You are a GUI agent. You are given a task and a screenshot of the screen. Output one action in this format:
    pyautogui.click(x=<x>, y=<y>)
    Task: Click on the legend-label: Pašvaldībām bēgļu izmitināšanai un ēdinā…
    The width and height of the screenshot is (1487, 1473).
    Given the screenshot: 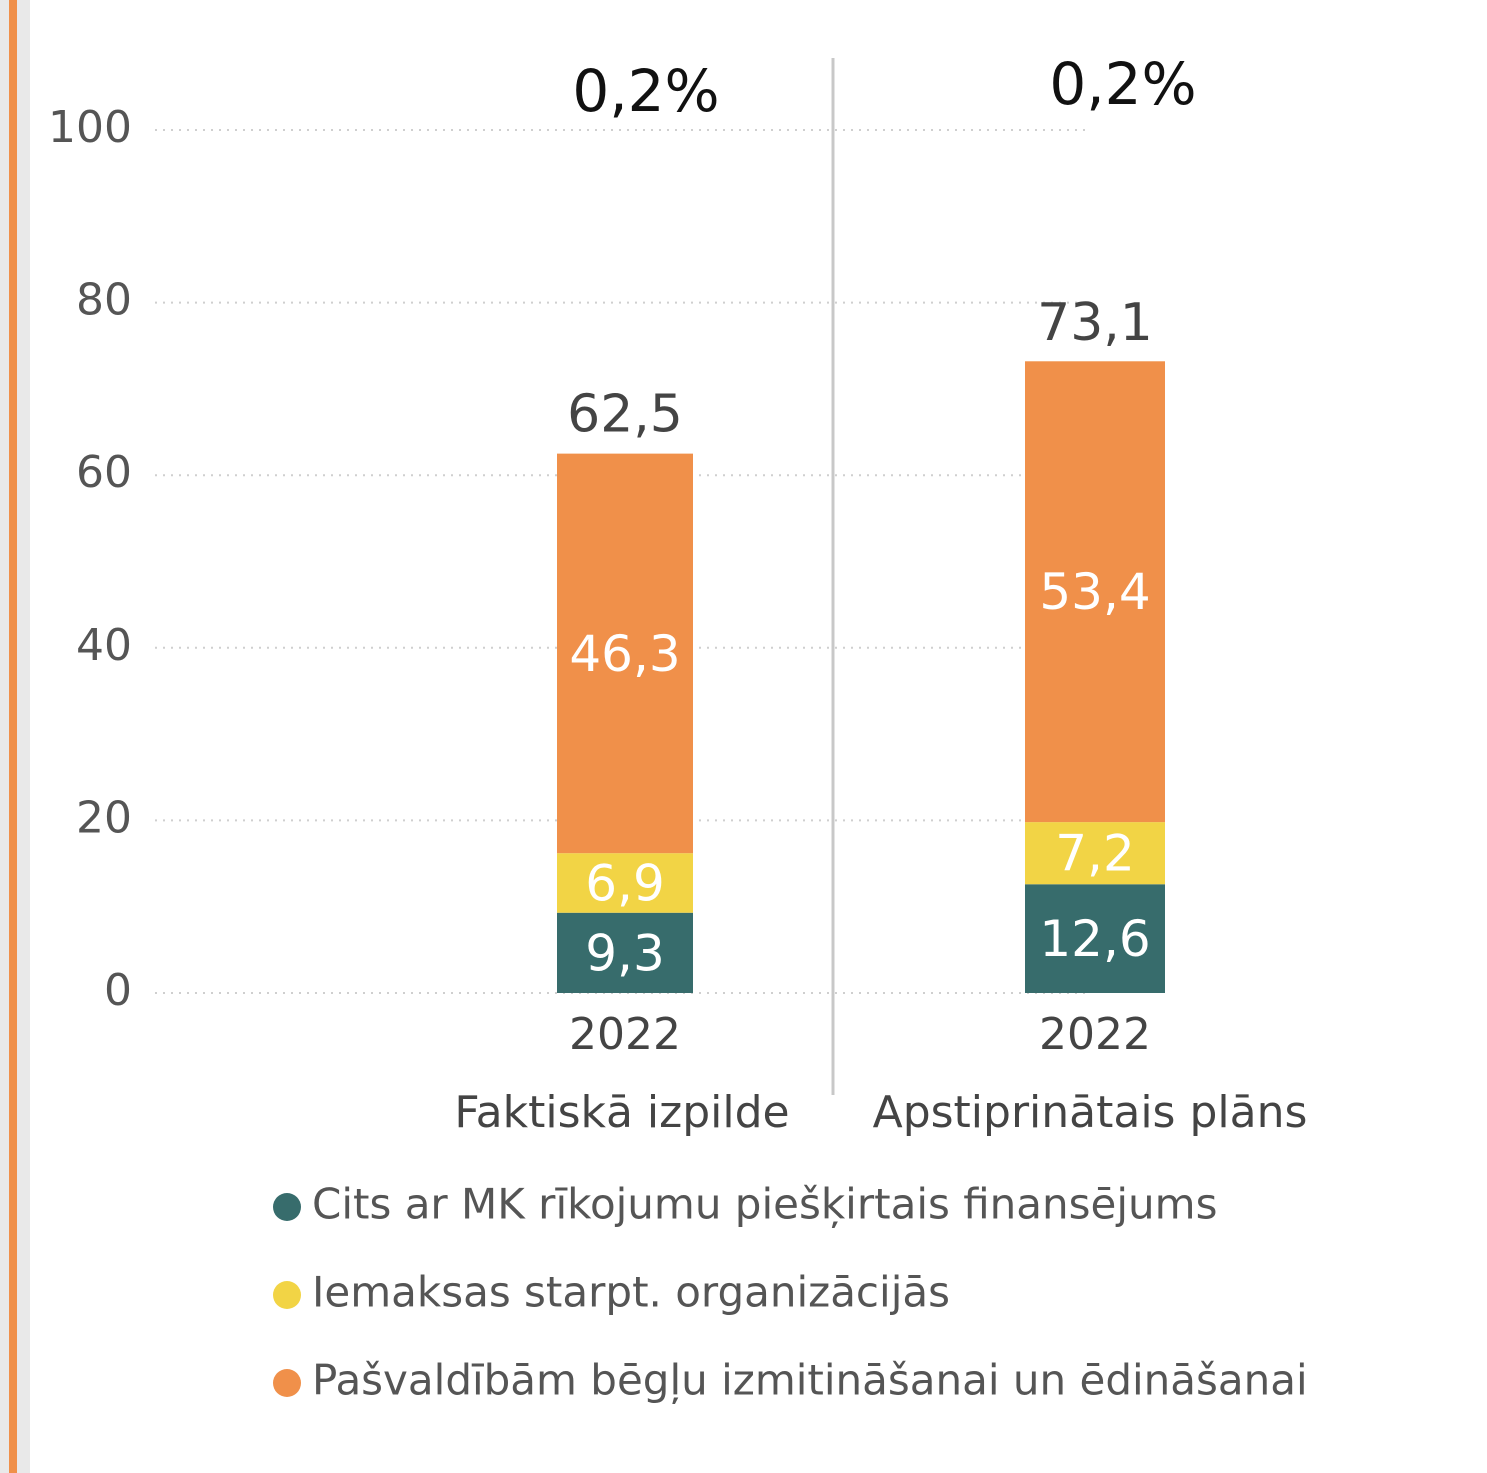 What is the action you would take?
    pyautogui.click(x=810, y=1380)
    